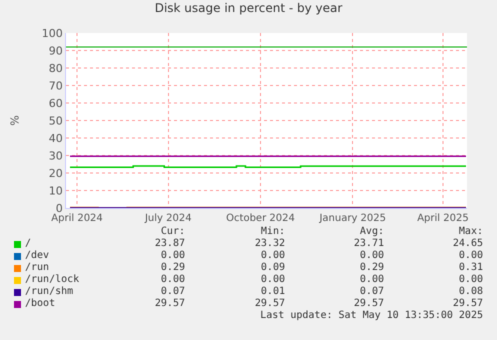 The height and width of the screenshot is (340, 497). I want to click on x-tick-label: April 2025, so click(443, 218).